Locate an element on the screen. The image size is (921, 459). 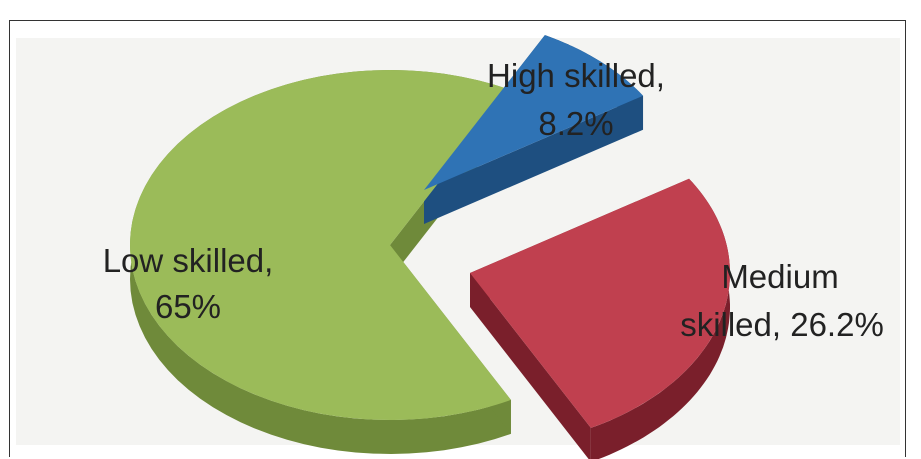
slice-label-medium-line2: skilled, 26.2% is located at coordinates (782, 324).